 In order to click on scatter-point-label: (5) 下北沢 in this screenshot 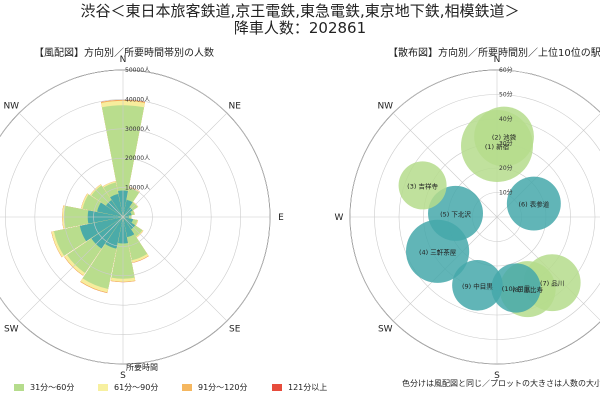, I will do `click(455, 213)`.